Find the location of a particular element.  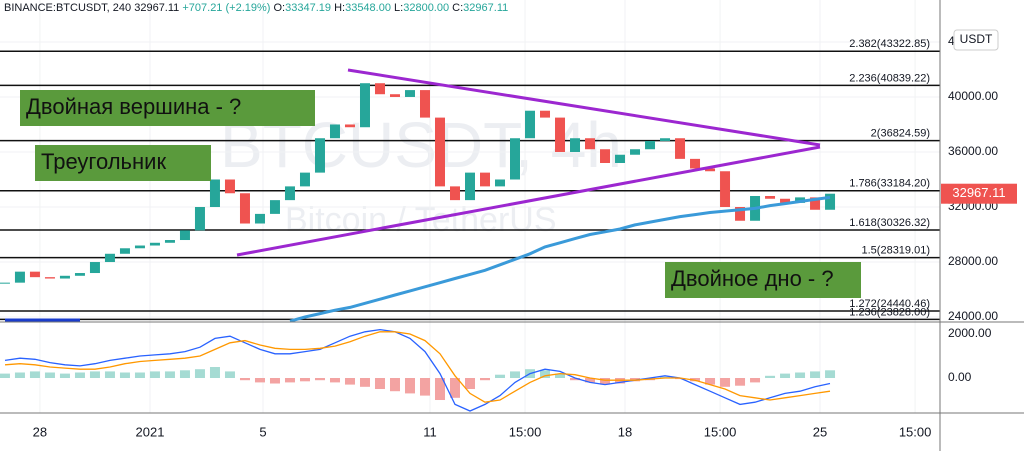

currency-button is located at coordinates (976, 40).